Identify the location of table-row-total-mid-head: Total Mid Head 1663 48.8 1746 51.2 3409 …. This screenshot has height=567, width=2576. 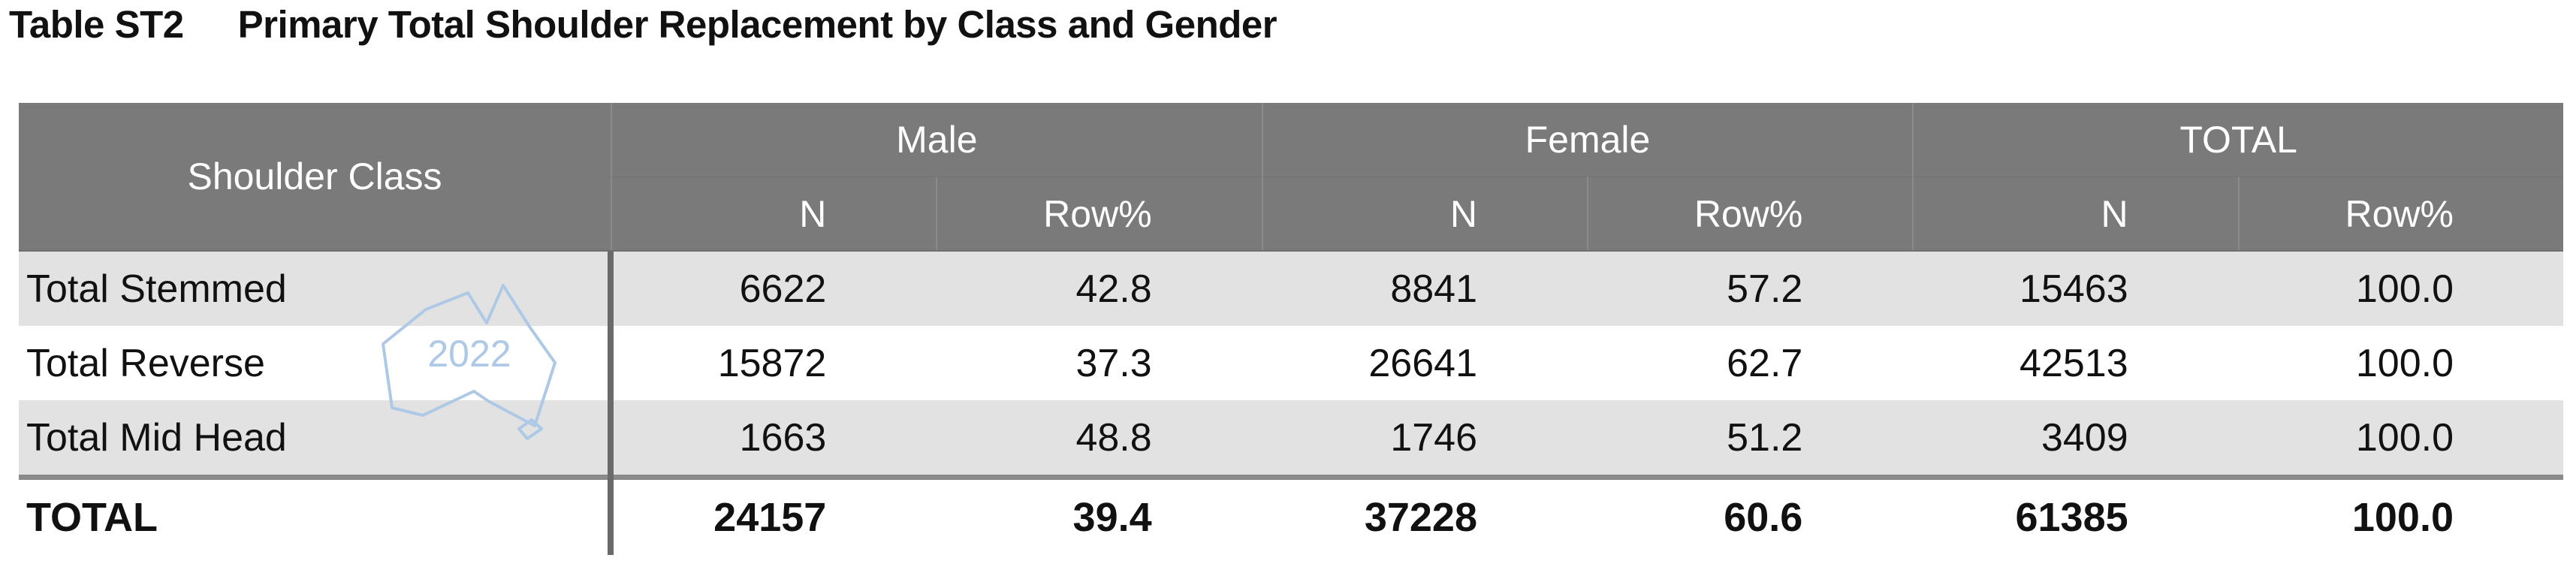
(1291, 437).